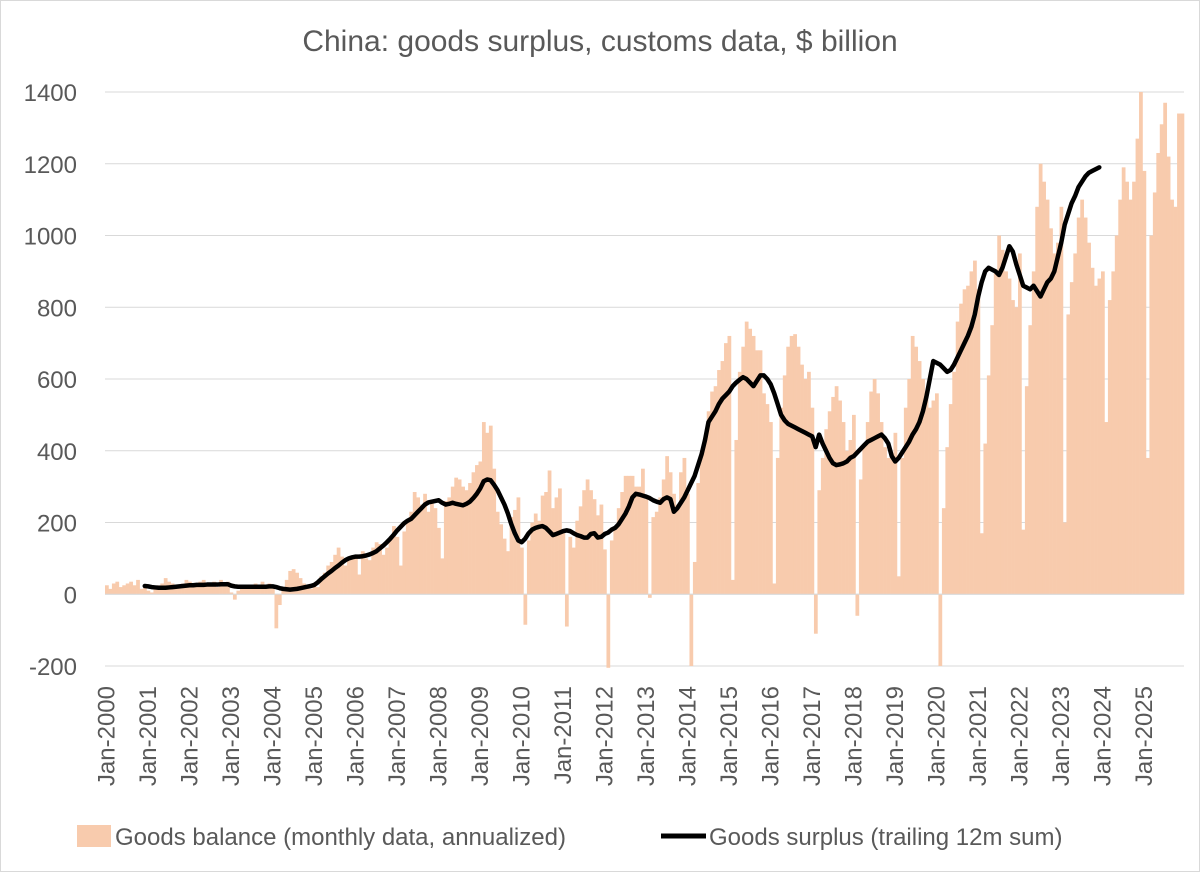 The image size is (1200, 872). Describe the element at coordinates (107, 736) in the screenshot. I see `x-tick-label: Jan-2000` at that location.